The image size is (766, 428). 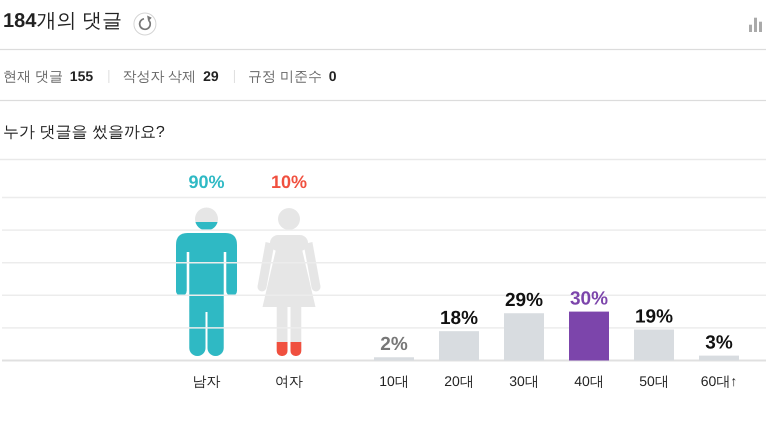 What do you see at coordinates (719, 381) in the screenshot?
I see `x-tick-label: 60대↑` at bounding box center [719, 381].